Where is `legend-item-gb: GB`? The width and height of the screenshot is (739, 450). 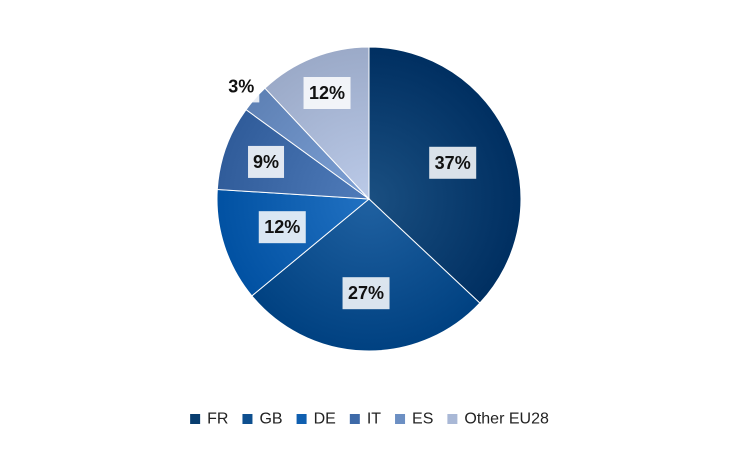
legend-item-gb: GB is located at coordinates (262, 419).